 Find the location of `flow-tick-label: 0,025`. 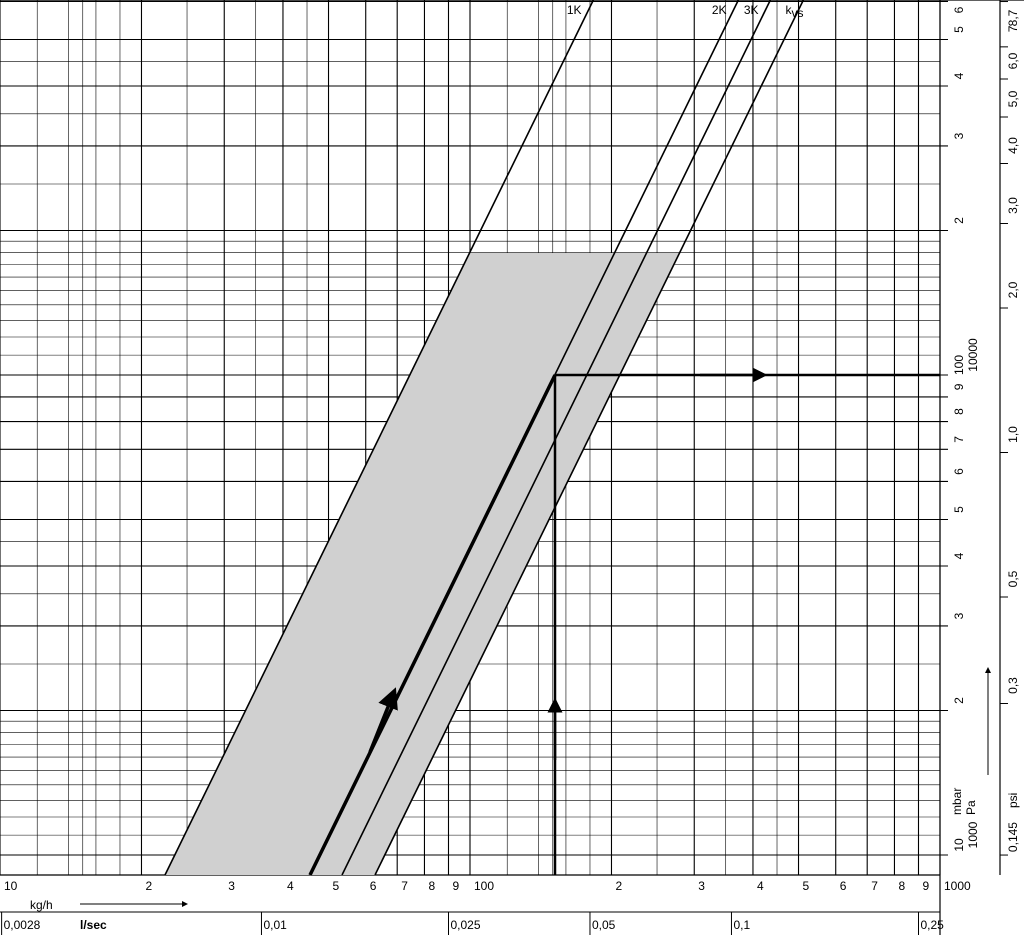

flow-tick-label: 0,025 is located at coordinates (465, 925).